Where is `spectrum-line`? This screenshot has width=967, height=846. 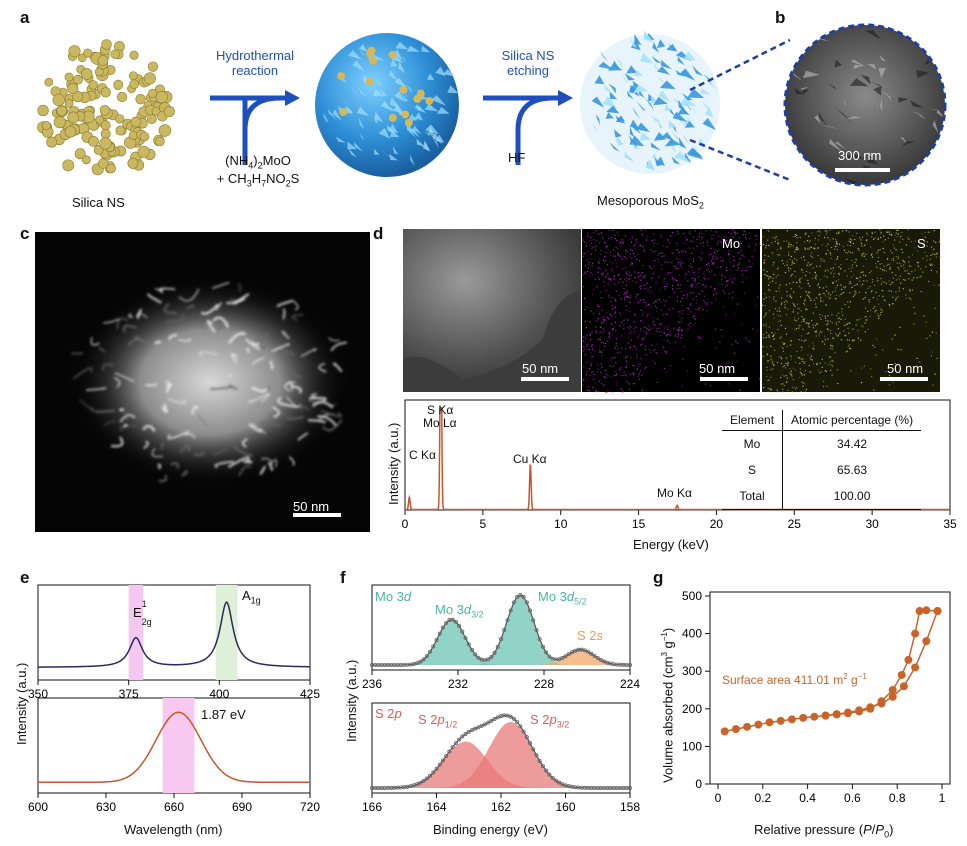
spectrum-line is located at coordinates (174, 747).